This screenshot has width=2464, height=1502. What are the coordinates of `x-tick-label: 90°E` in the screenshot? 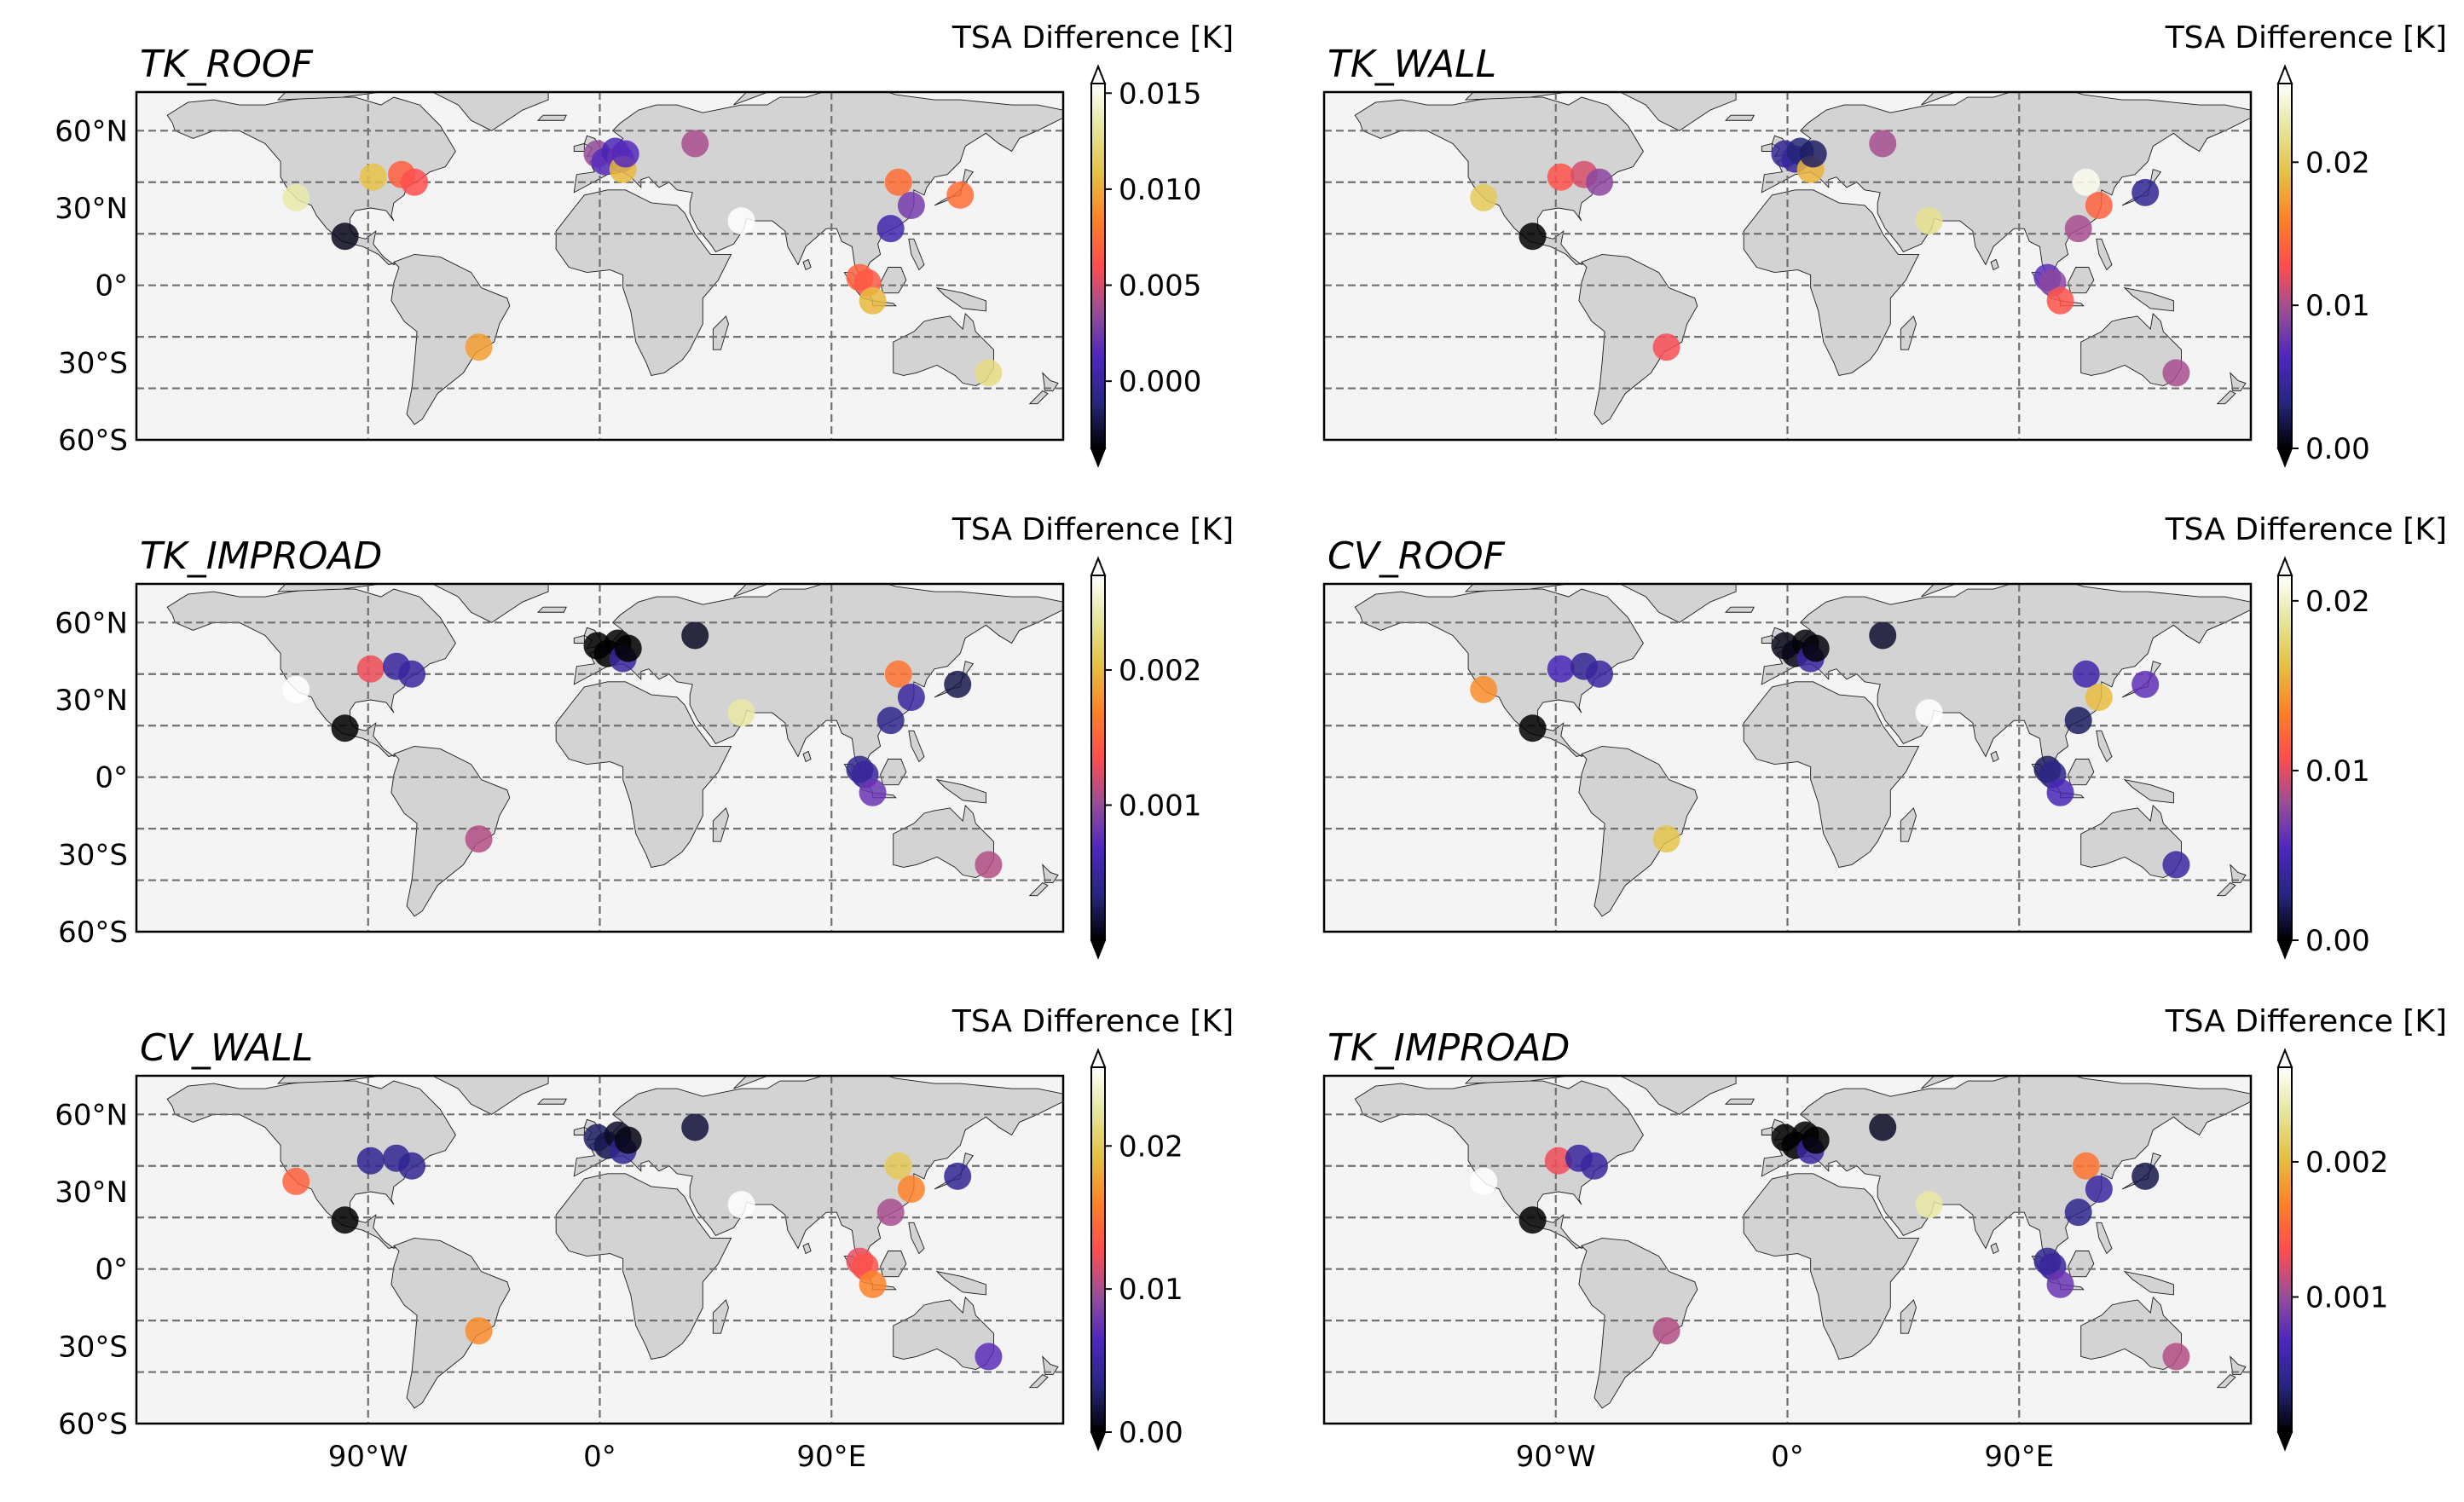 It's located at (831, 1457).